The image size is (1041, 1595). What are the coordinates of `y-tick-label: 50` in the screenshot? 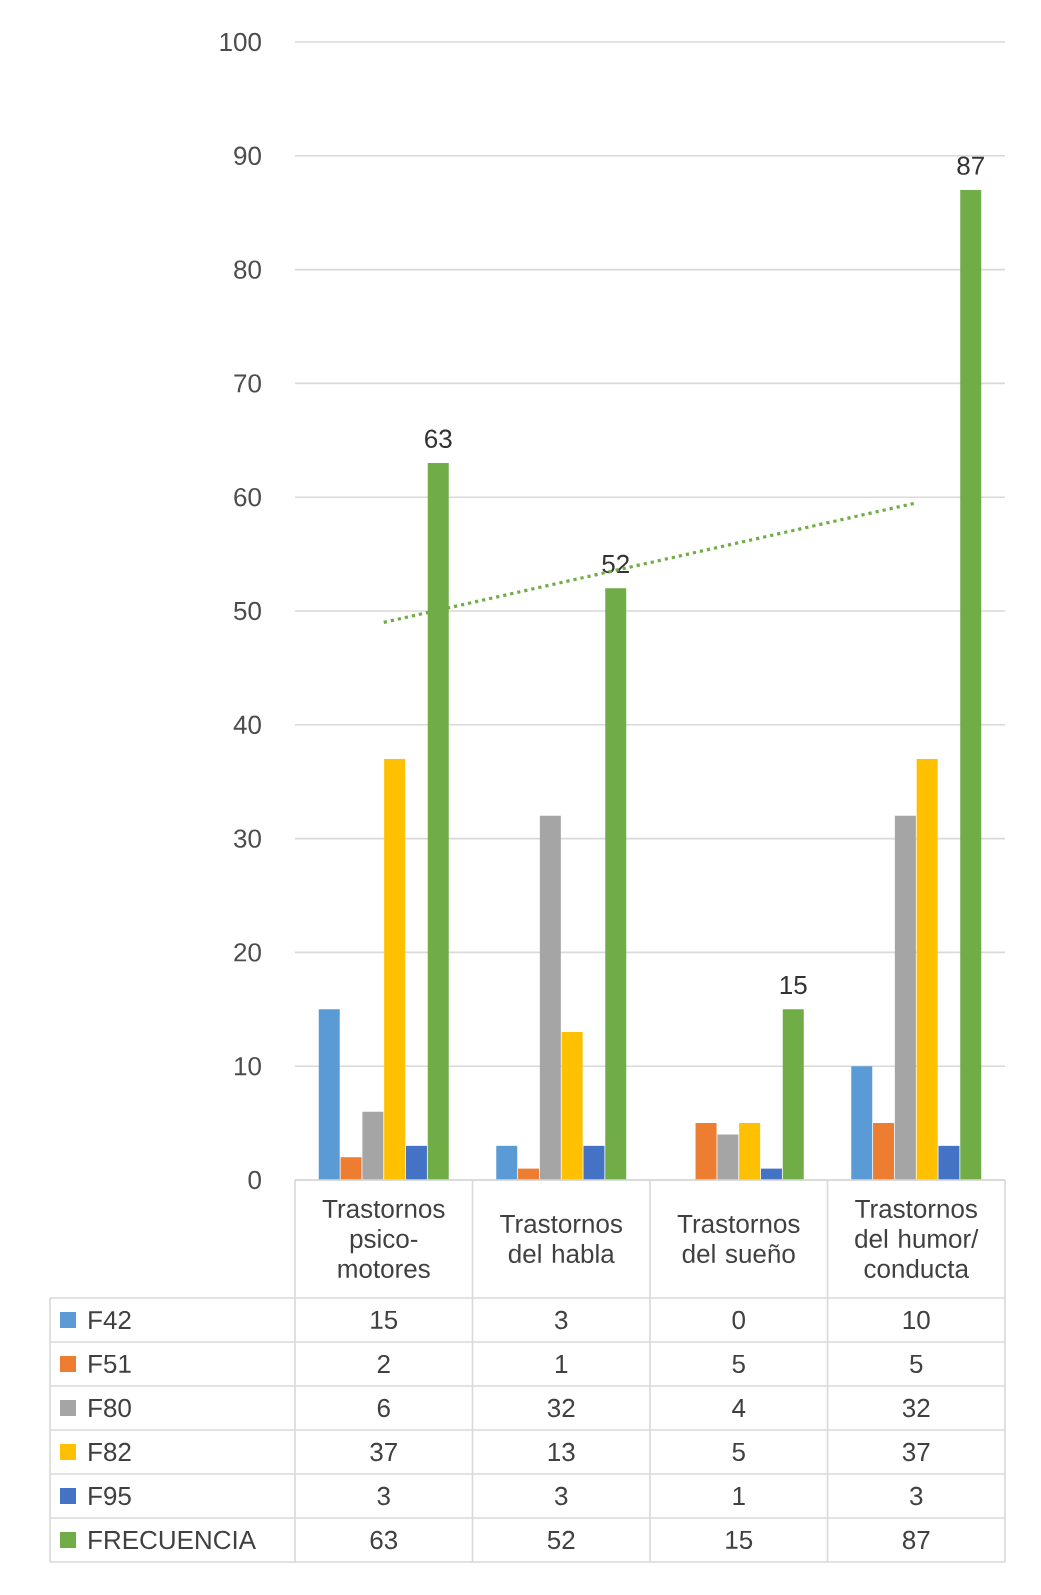 It's located at (247, 611).